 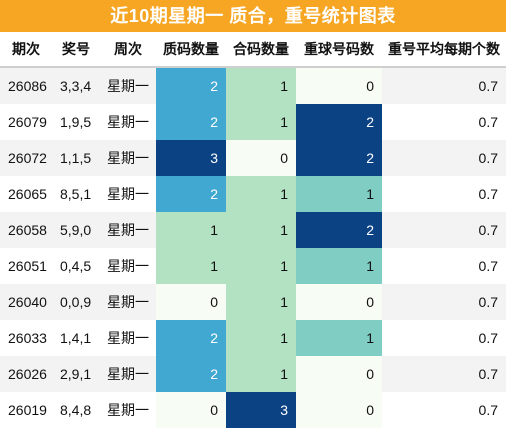 I want to click on cell-issue: 26065, so click(x=26, y=194).